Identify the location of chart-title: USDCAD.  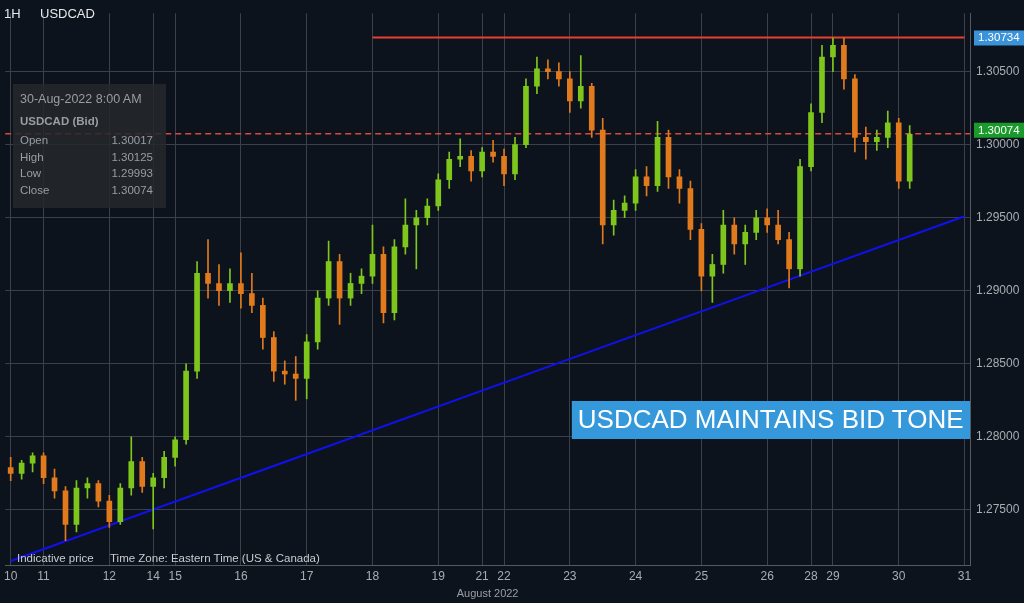
(67, 13).